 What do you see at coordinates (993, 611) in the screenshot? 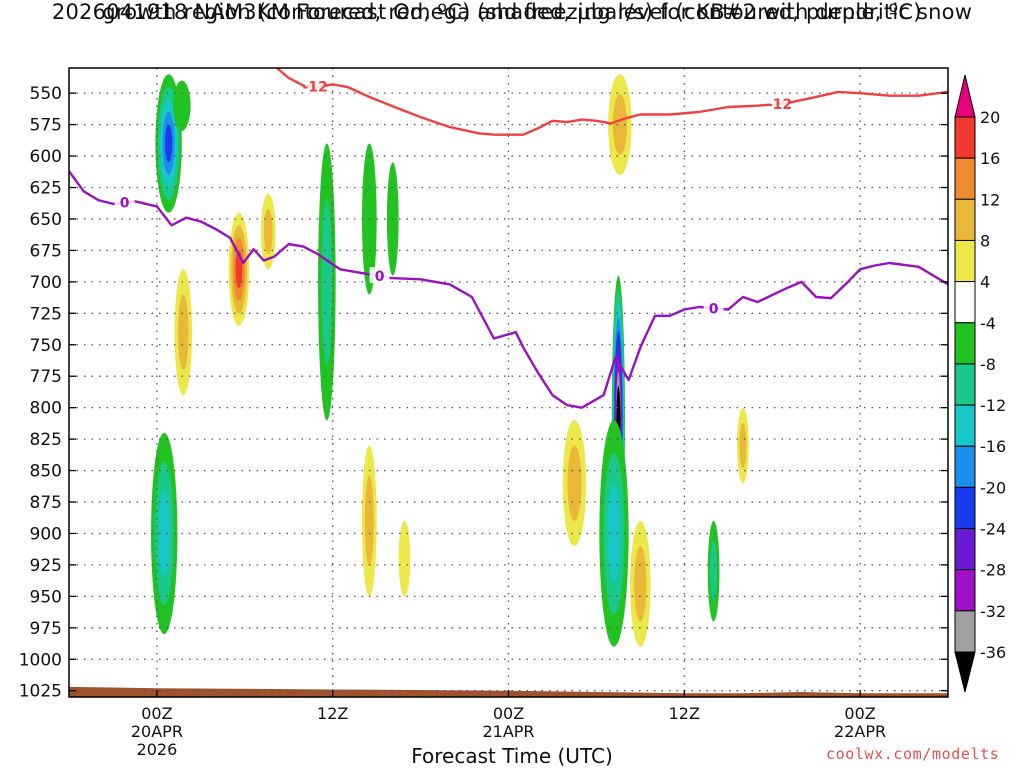
I see `colorbar-label-12: -32` at bounding box center [993, 611].